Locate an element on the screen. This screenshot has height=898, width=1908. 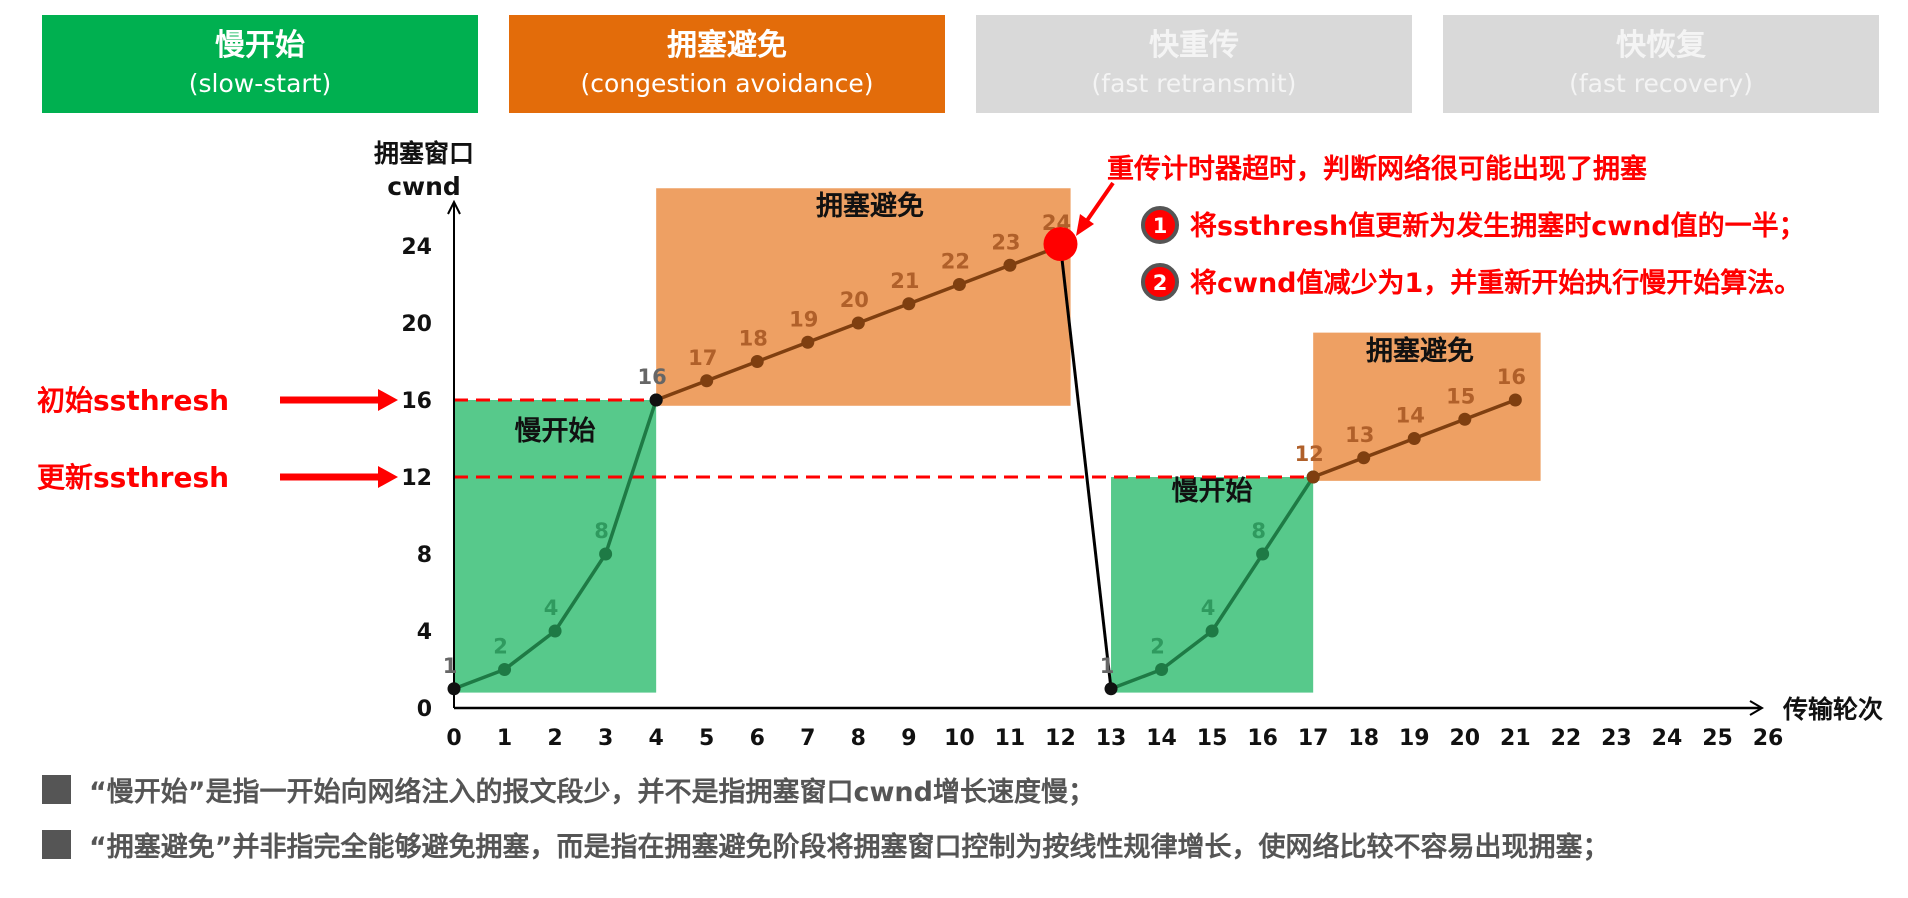
x-tick-label: 2 is located at coordinates (554, 738).